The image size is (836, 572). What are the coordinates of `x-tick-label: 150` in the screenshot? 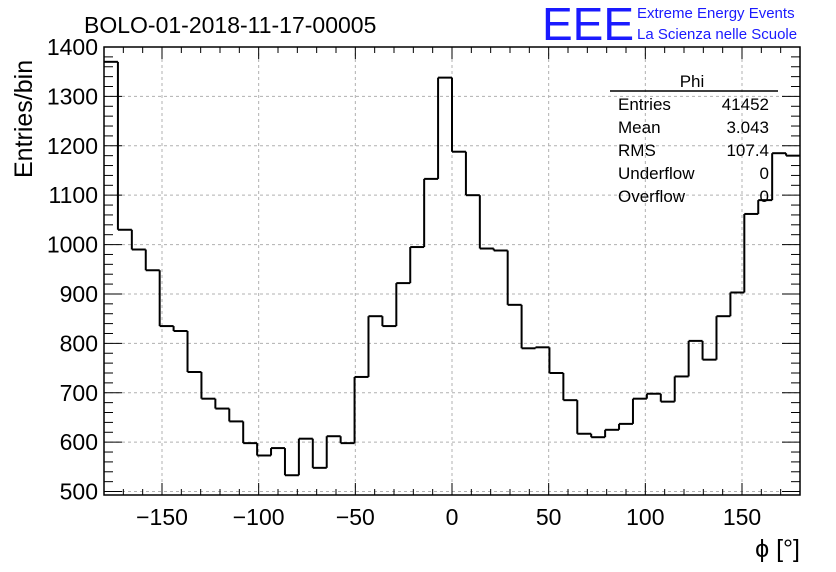 It's located at (742, 517).